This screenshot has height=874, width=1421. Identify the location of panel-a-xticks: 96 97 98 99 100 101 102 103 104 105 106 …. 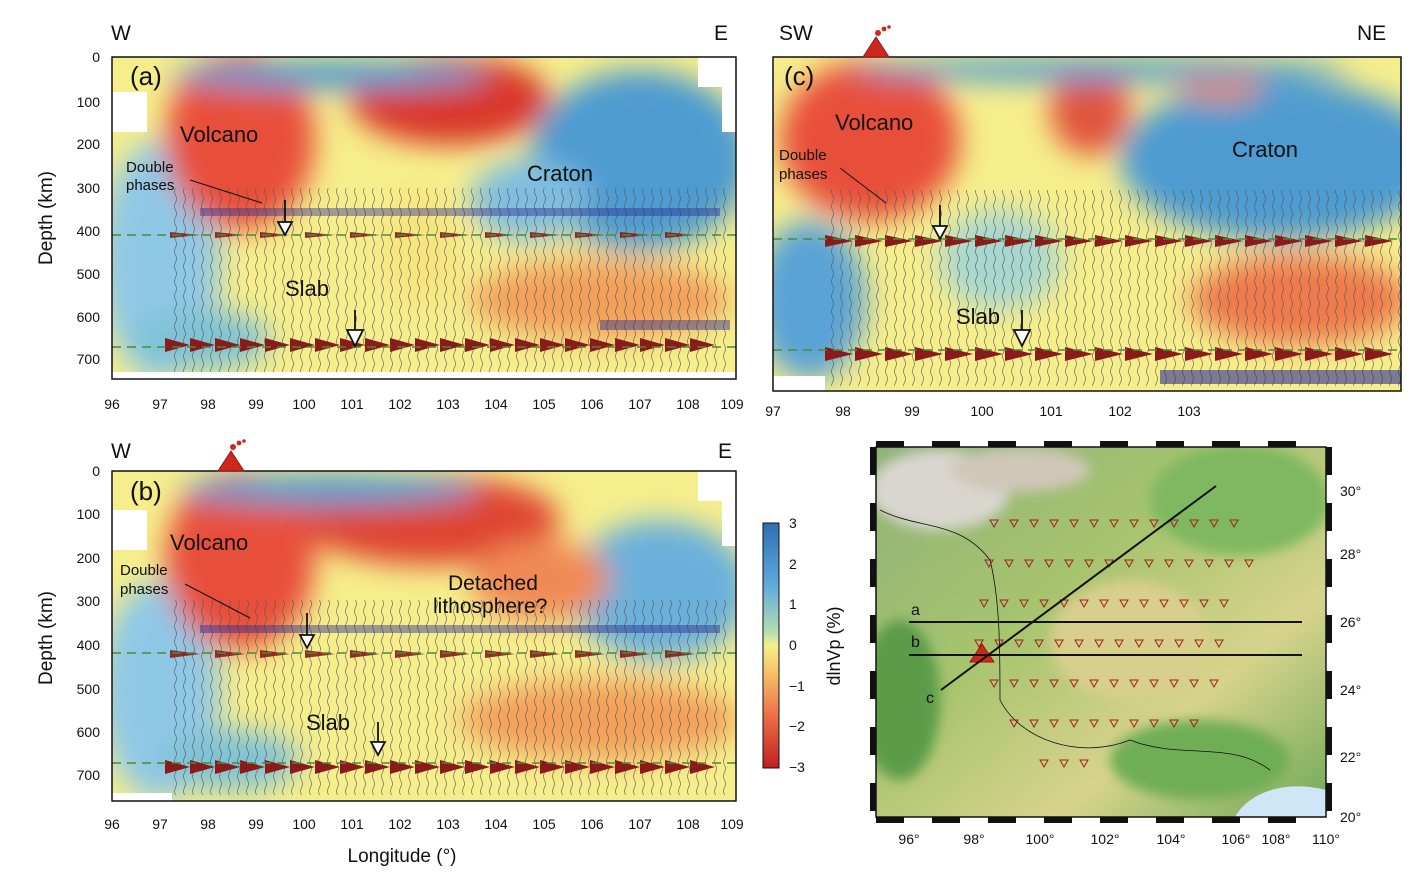
(424, 404).